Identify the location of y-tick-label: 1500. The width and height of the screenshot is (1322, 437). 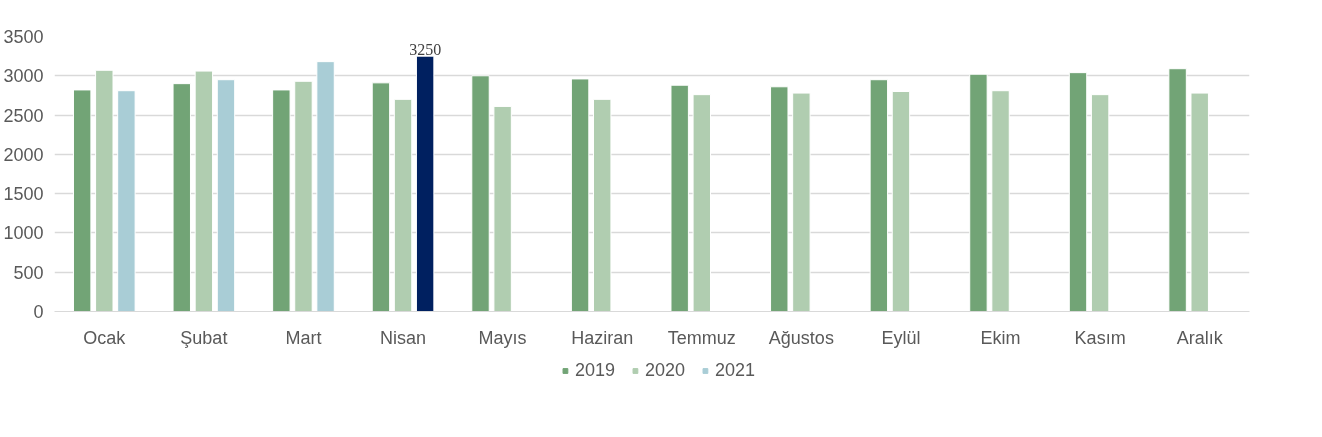
(23, 194).